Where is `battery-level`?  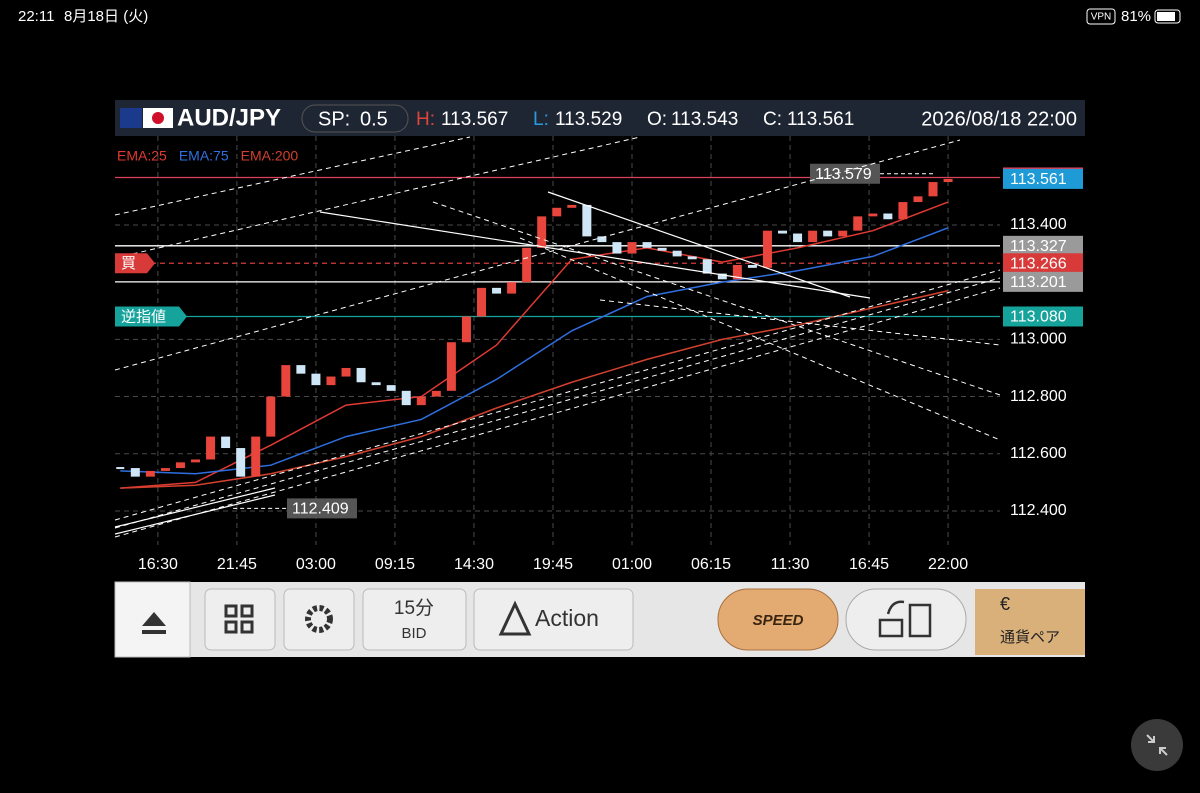
battery-level is located at coordinates (1166, 16).